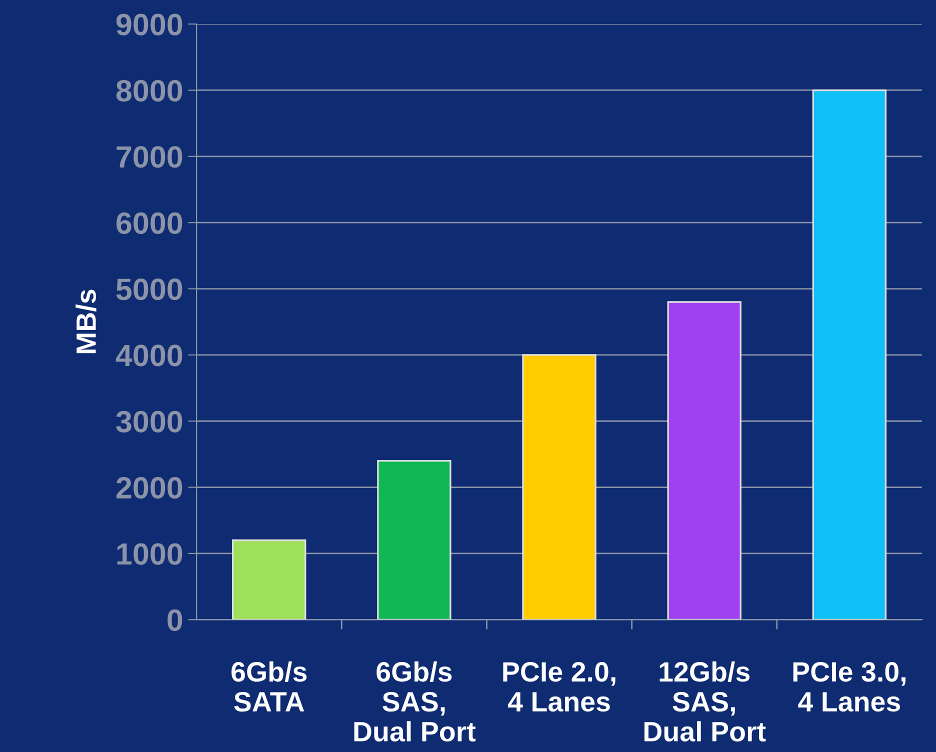 This screenshot has height=752, width=936. Describe the element at coordinates (149, 25) in the screenshot. I see `y-tick-label: 9000` at that location.